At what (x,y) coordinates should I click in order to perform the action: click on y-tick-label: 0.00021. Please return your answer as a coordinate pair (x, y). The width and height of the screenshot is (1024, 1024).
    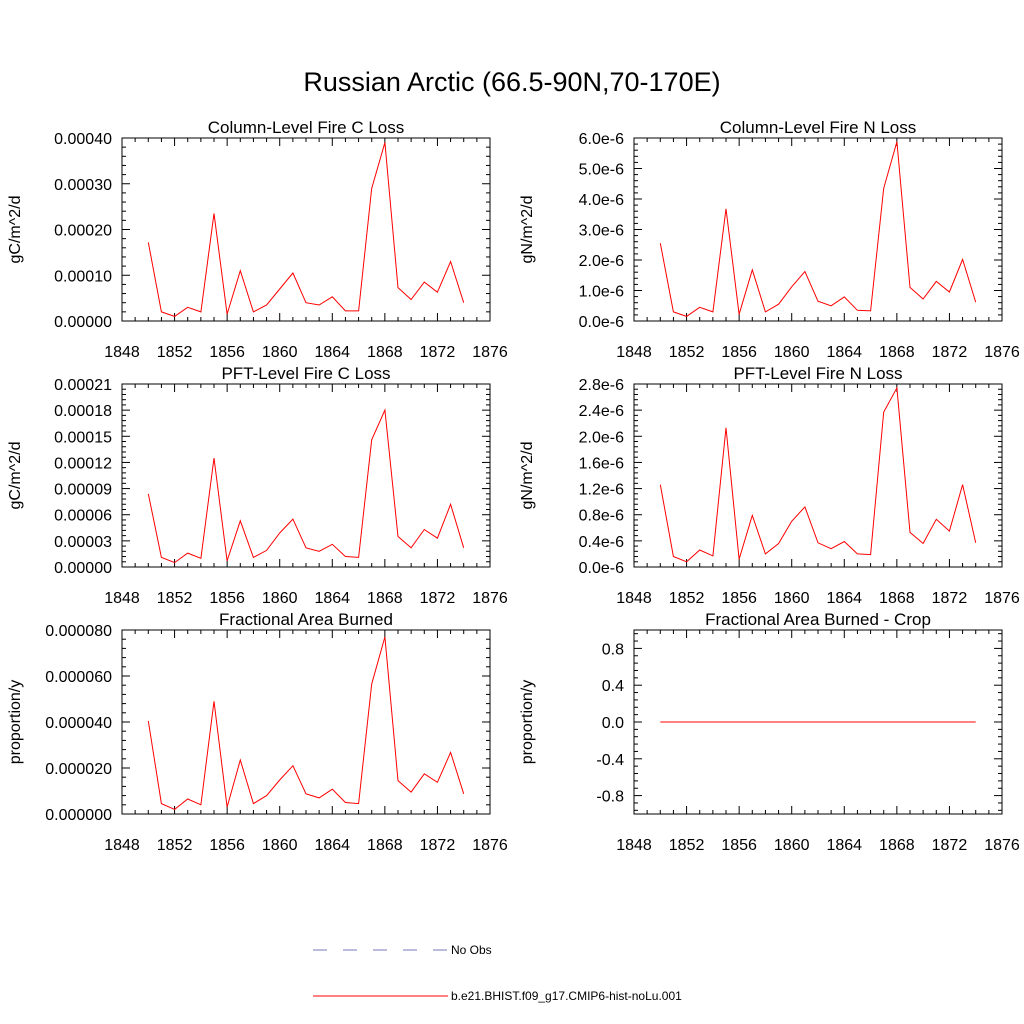
    Looking at the image, I should click on (83, 385).